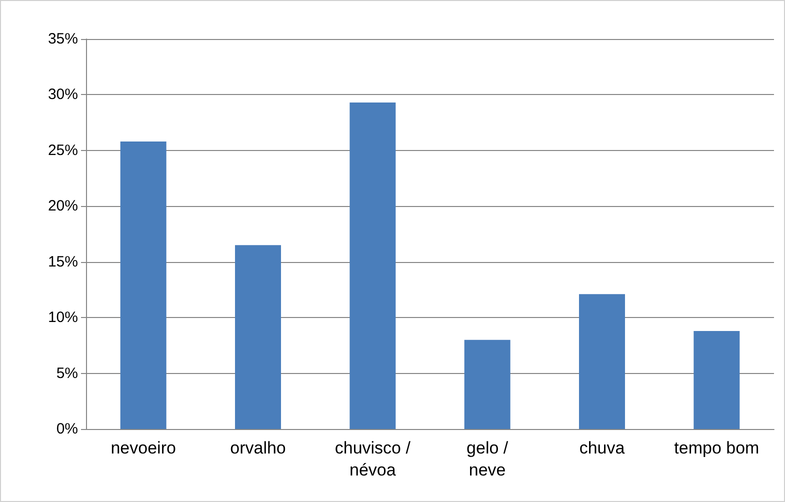 The image size is (785, 502). What do you see at coordinates (63, 95) in the screenshot?
I see `y-tick-label: 30%` at bounding box center [63, 95].